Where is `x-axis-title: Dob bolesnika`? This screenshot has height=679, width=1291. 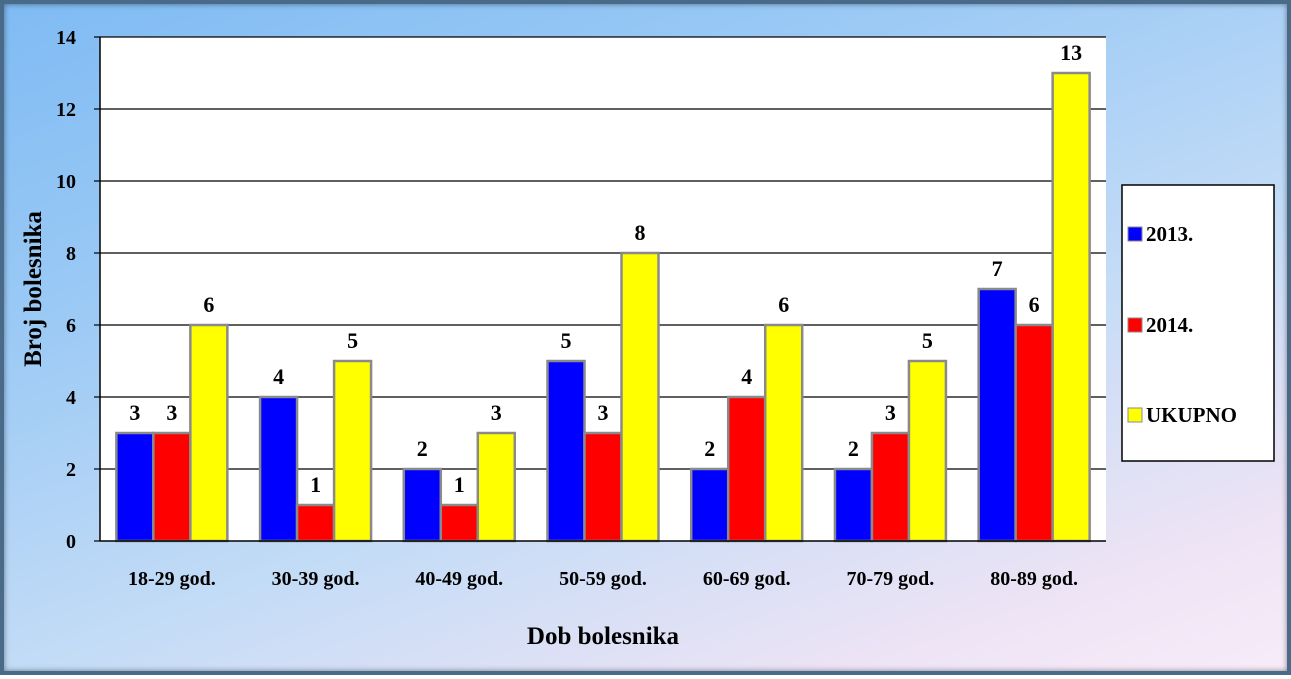 x-axis-title: Dob bolesnika is located at coordinates (603, 636).